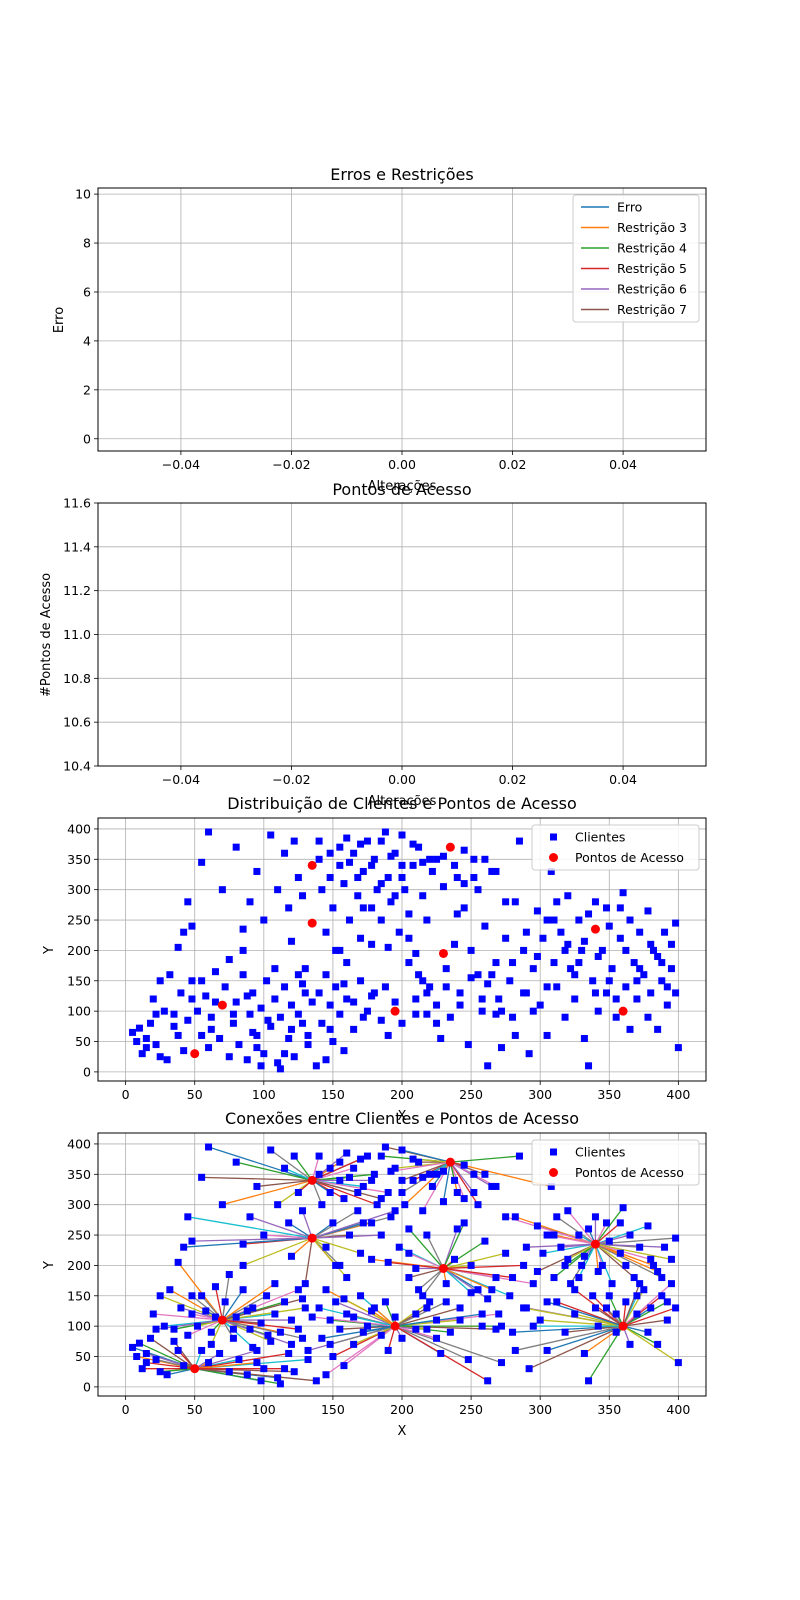  Describe the element at coordinates (79, 1265) in the screenshot. I see `y-tick-label: 200` at that location.